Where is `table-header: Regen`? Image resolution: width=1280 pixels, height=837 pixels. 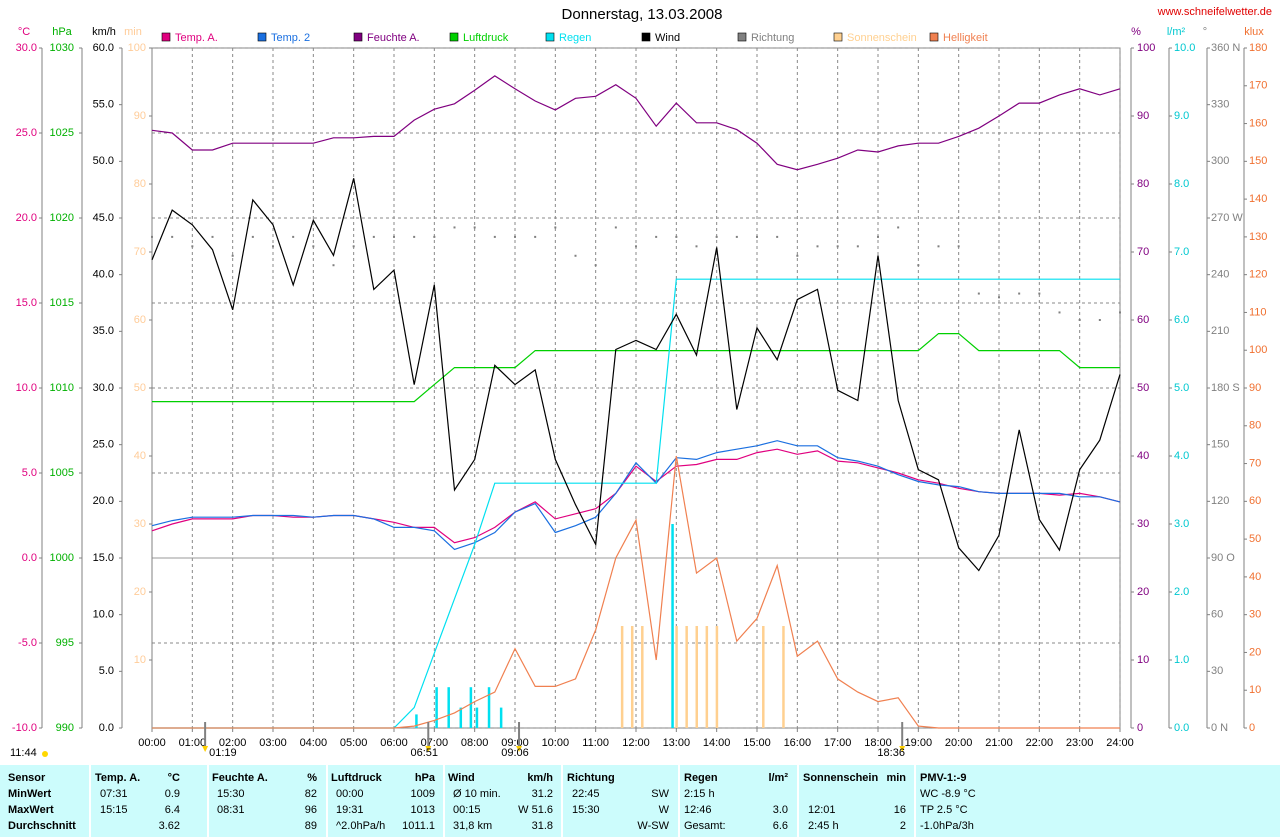
table-header: Regen is located at coordinates (701, 778).